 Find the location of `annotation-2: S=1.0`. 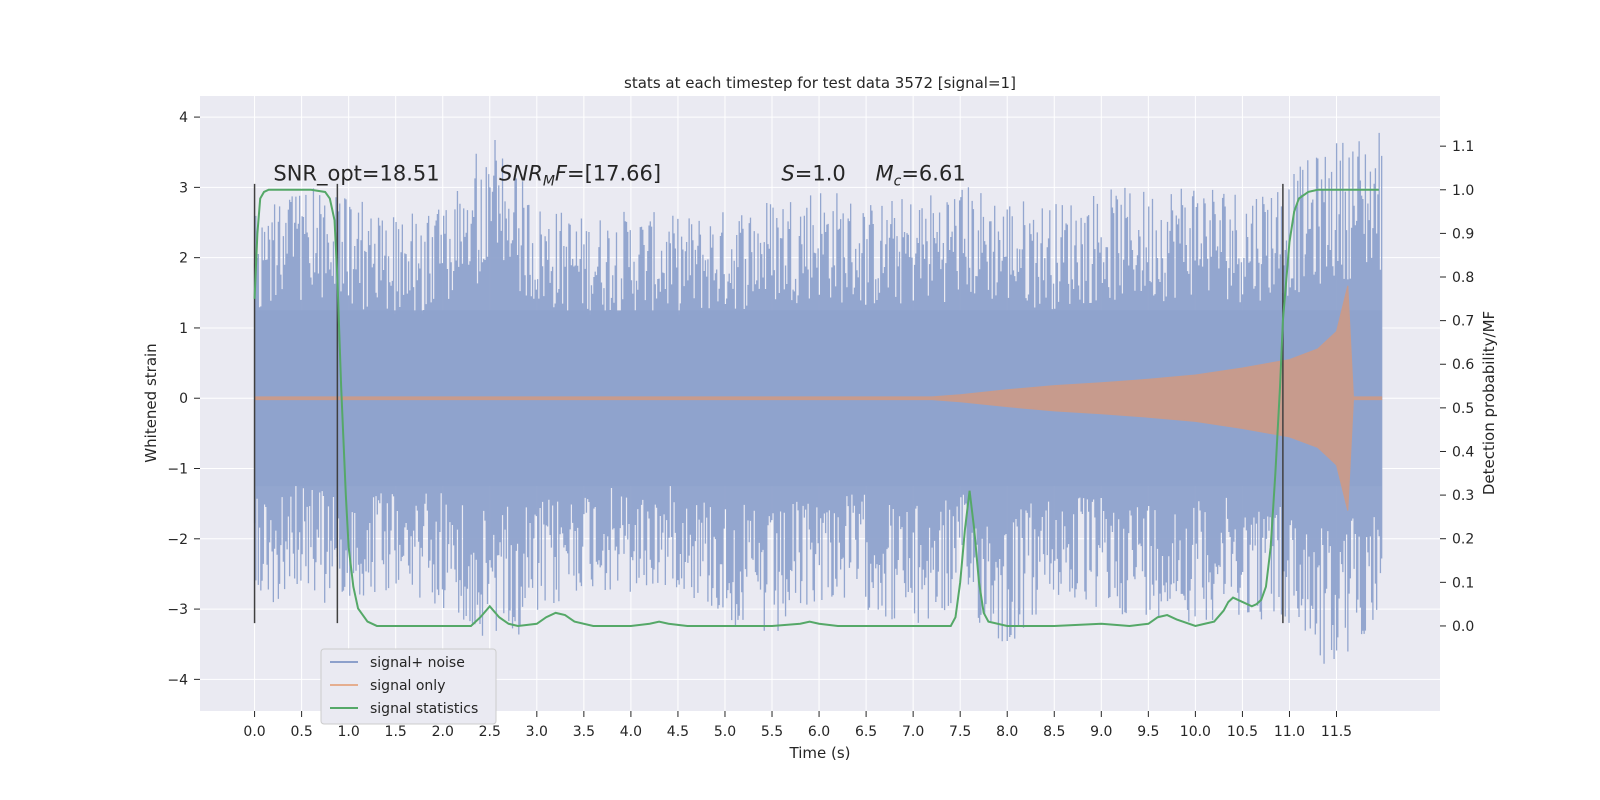

annotation-2: S=1.0 is located at coordinates (813, 173).